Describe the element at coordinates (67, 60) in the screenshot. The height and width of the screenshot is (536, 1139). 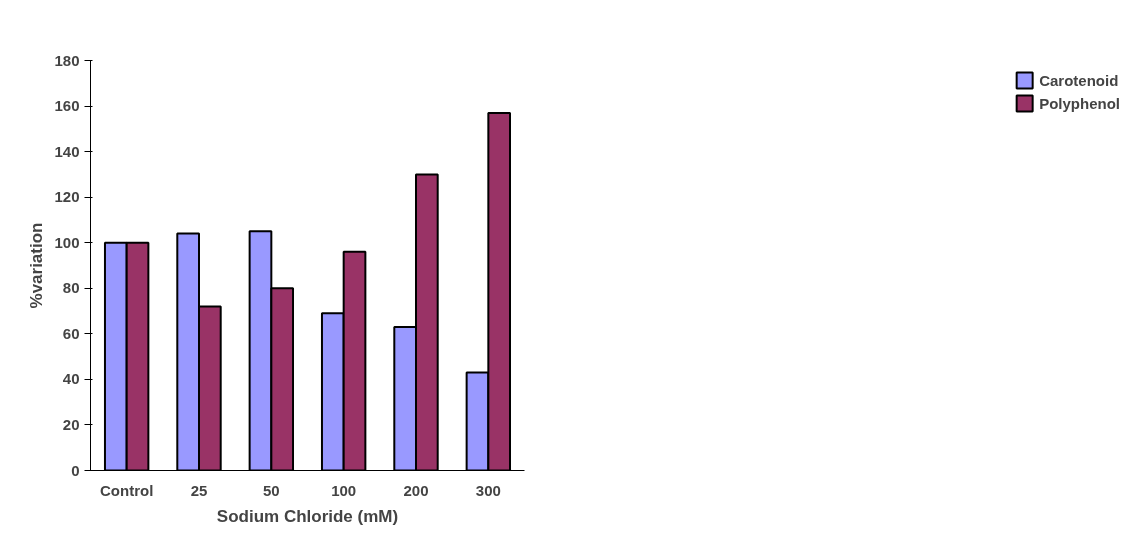
I see `y-tick-label: 180` at that location.